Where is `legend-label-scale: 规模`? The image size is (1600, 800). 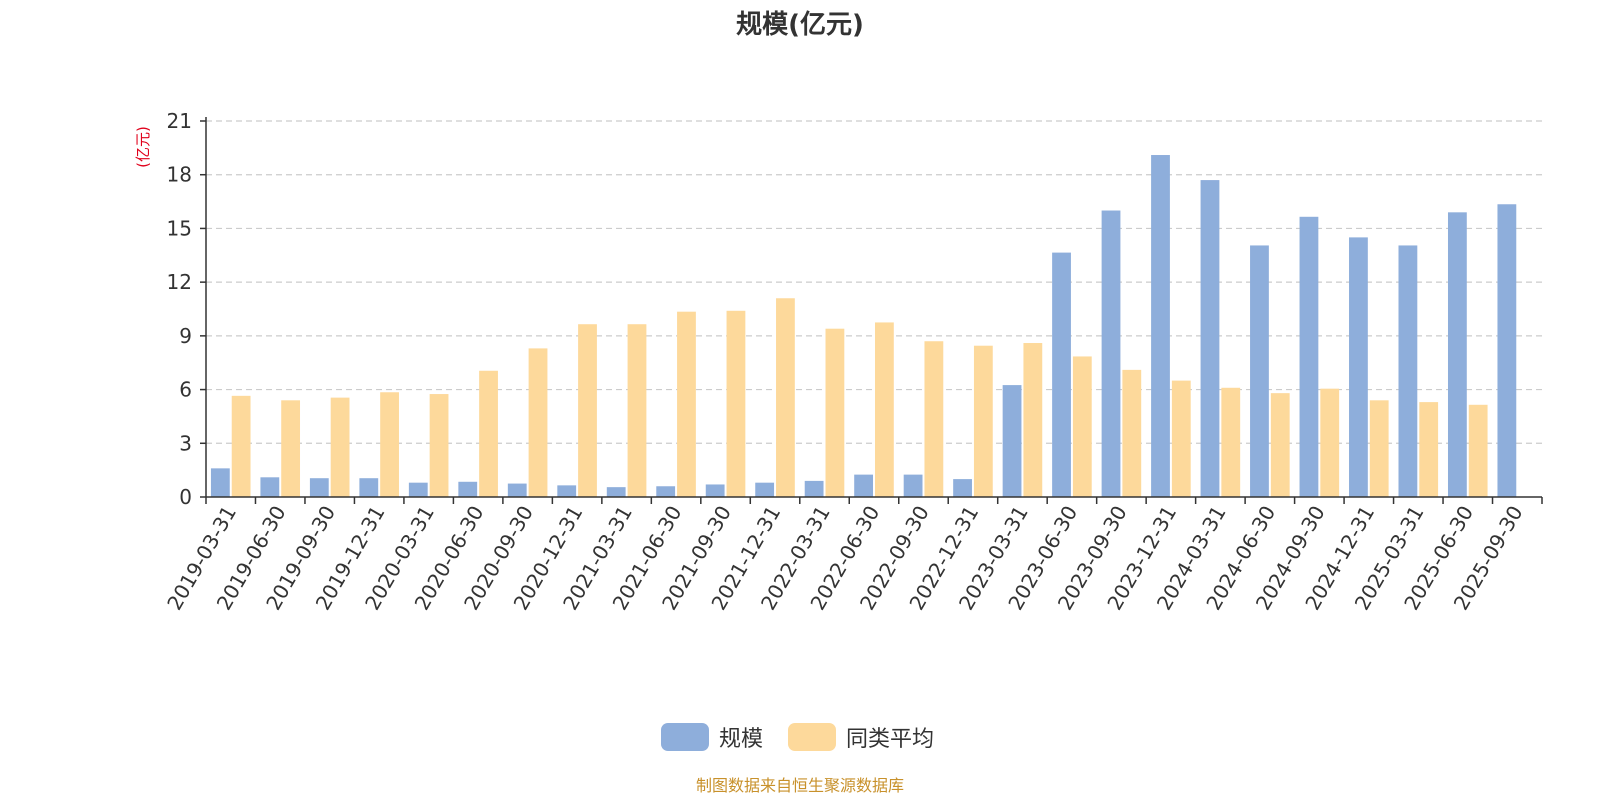
legend-label-scale: 规模 is located at coordinates (741, 739).